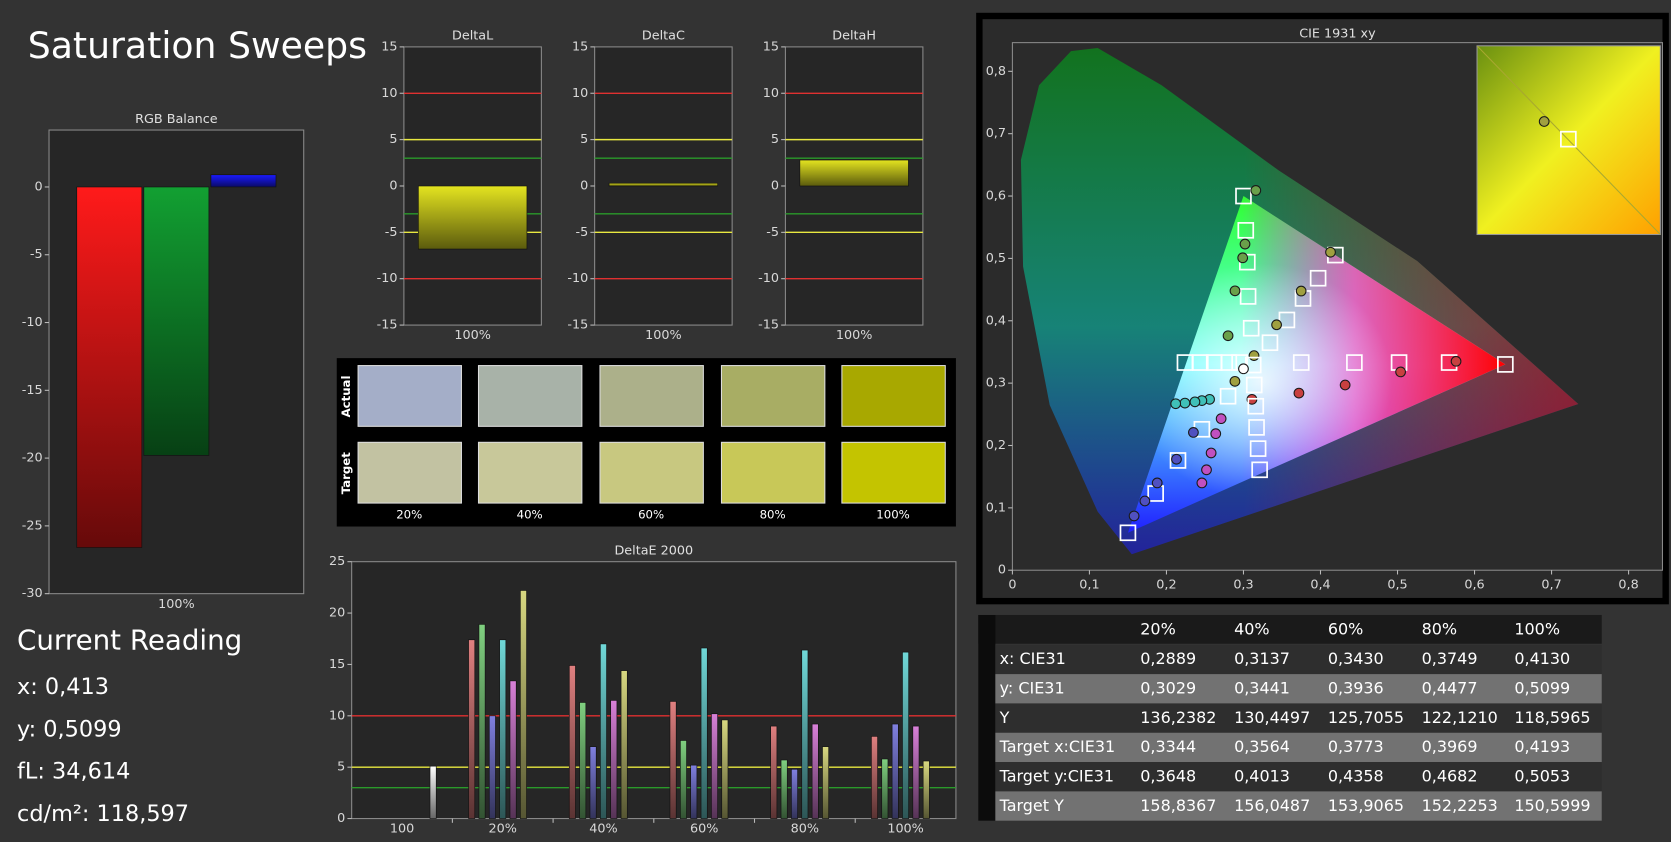 This screenshot has height=842, width=1671. Describe the element at coordinates (1178, 805) in the screenshot. I see `table-cell: 158,8367` at that location.